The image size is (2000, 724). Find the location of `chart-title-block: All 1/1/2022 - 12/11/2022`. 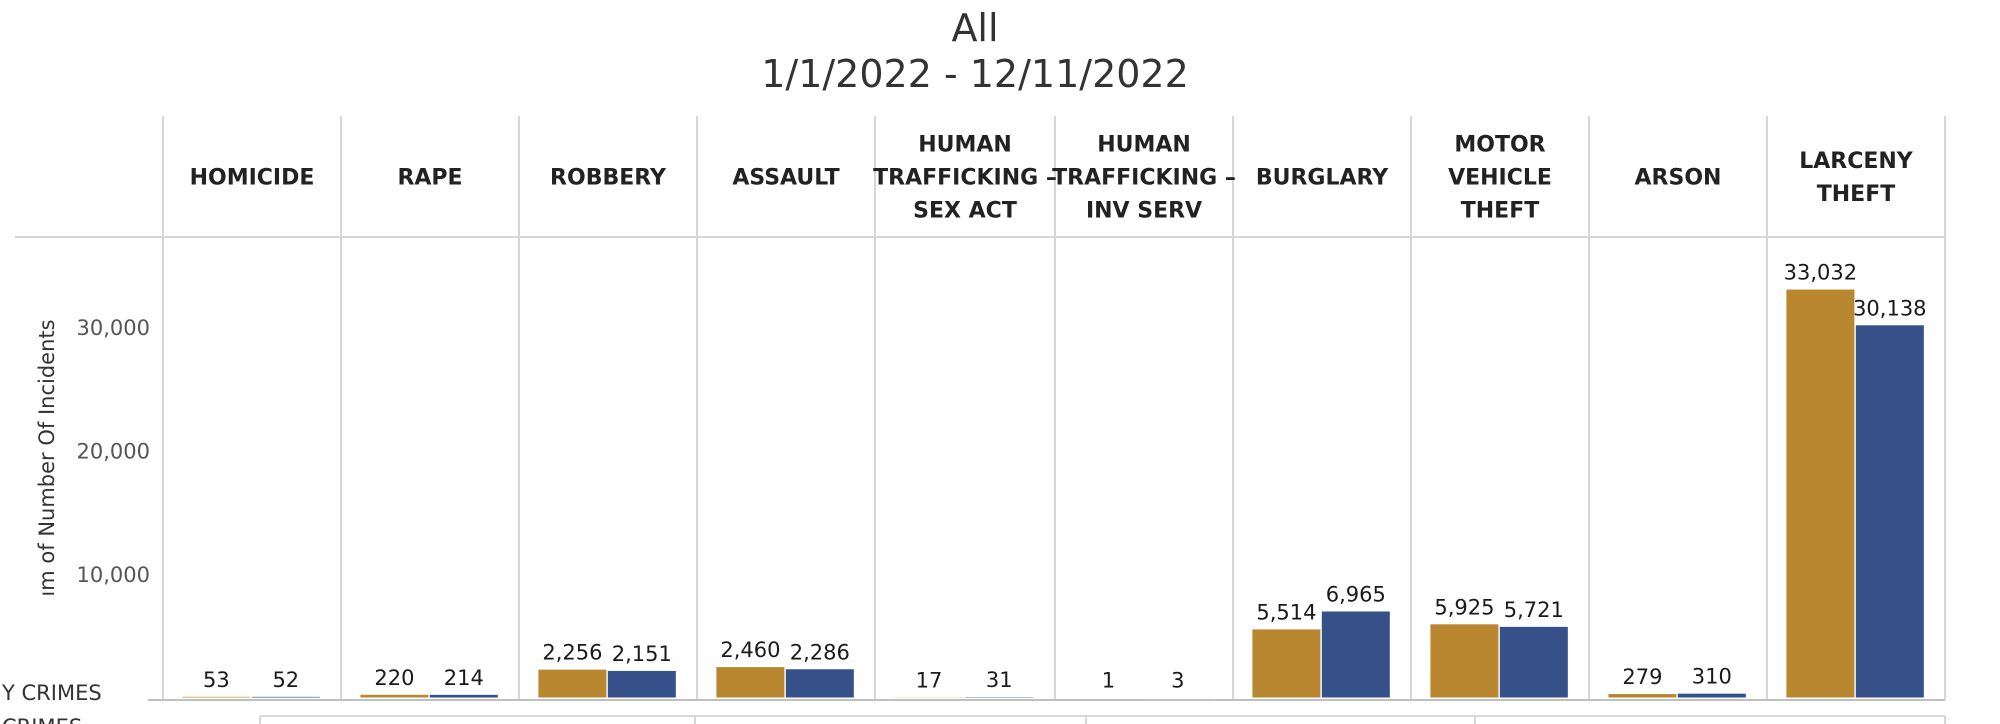

chart-title-block: All 1/1/2022 - 12/11/2022 is located at coordinates (975, 52).